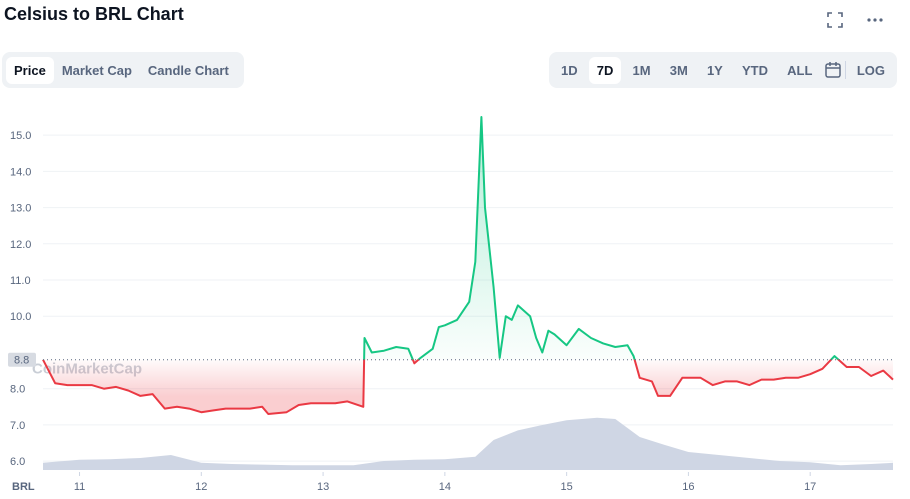 This screenshot has width=910, height=499. What do you see at coordinates (23, 487) in the screenshot?
I see `x-axis-label: BRL` at bounding box center [23, 487].